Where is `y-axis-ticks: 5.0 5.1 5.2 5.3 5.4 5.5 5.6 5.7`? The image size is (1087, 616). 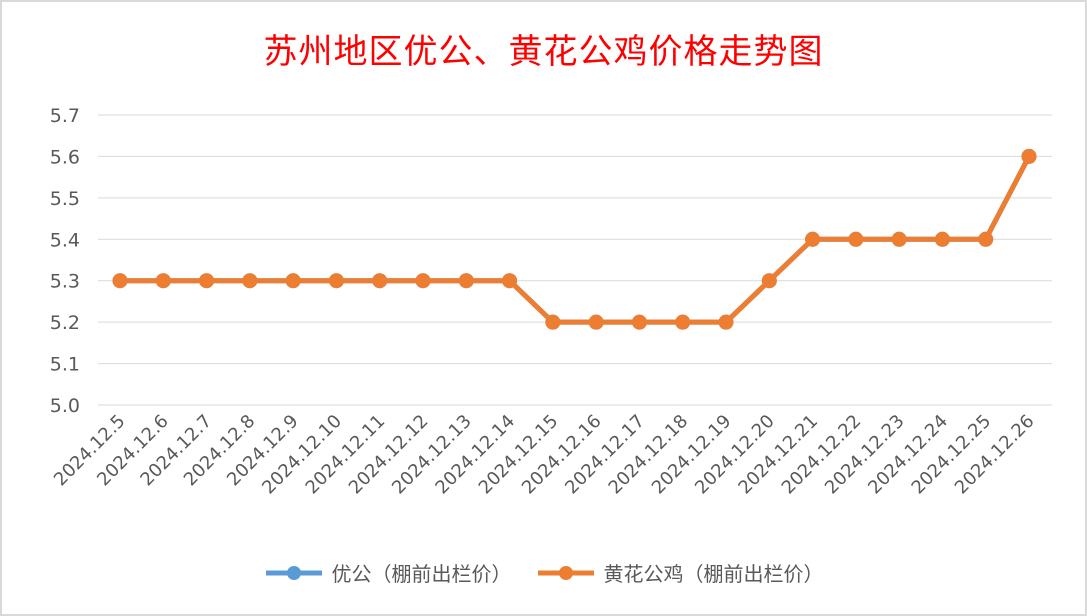 y-axis-ticks: 5.0 5.1 5.2 5.3 5.4 5.5 5.6 5.7 is located at coordinates (65, 261).